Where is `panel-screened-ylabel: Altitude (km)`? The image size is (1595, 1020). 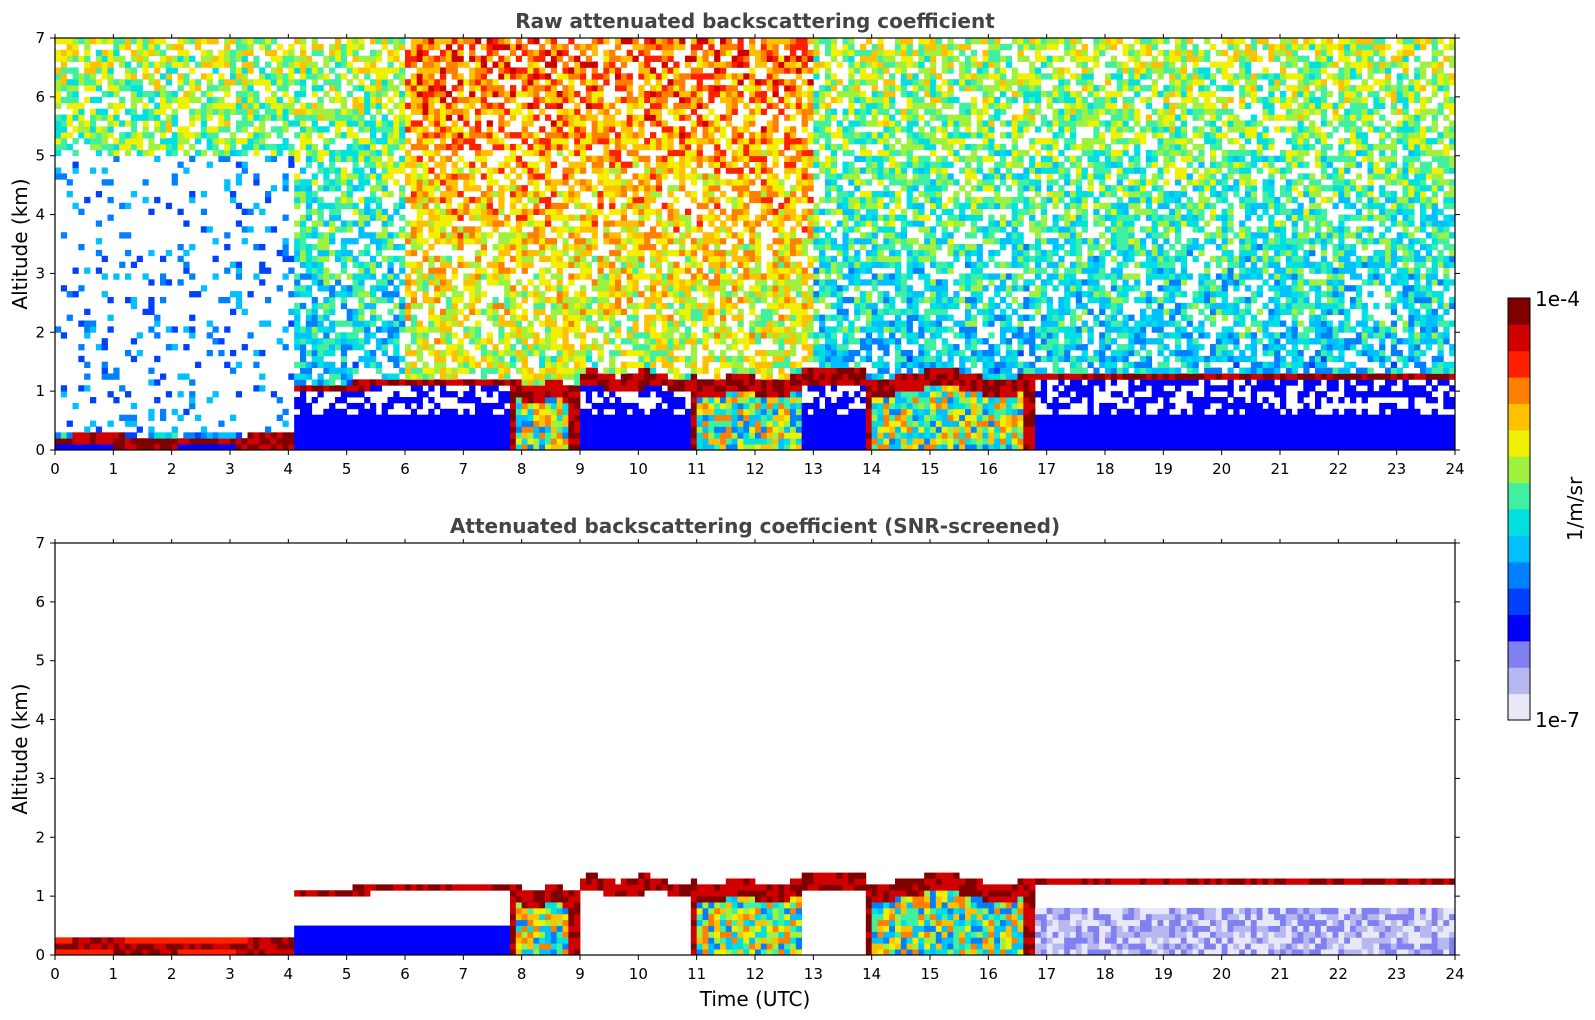 panel-screened-ylabel: Altitude (km) is located at coordinates (20, 748).